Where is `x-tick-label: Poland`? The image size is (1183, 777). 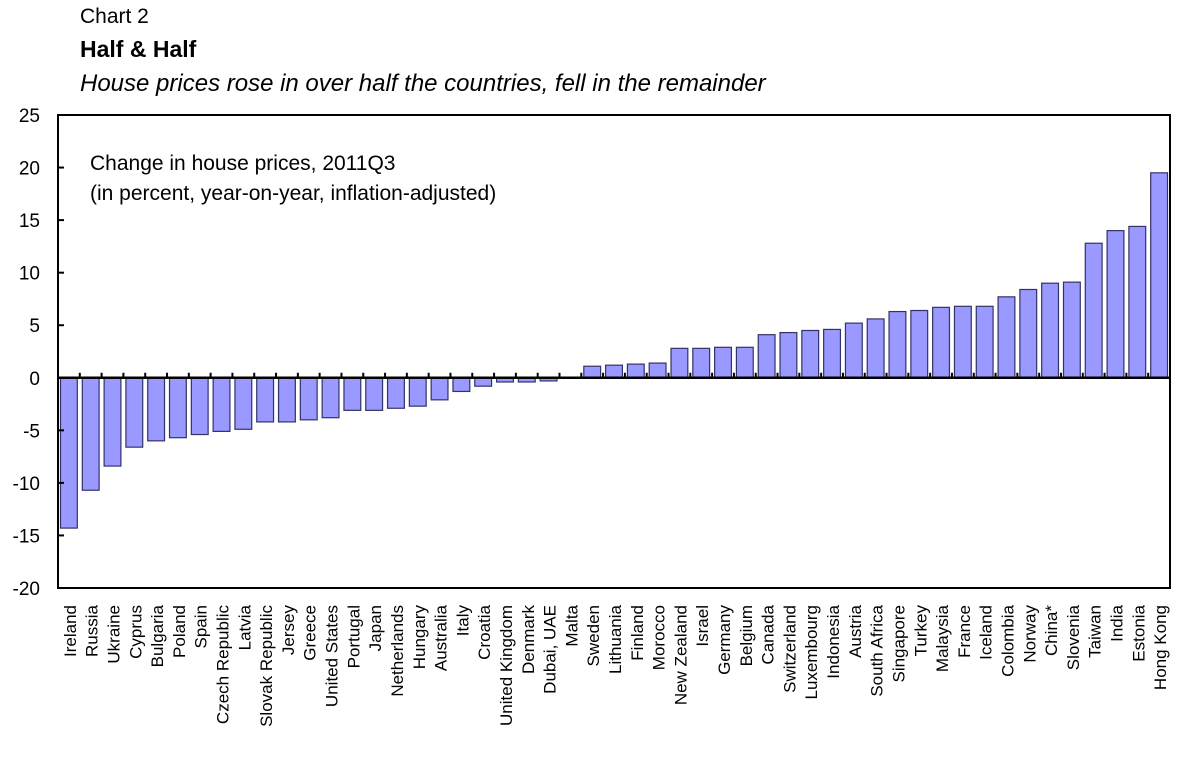 x-tick-label: Poland is located at coordinates (179, 631).